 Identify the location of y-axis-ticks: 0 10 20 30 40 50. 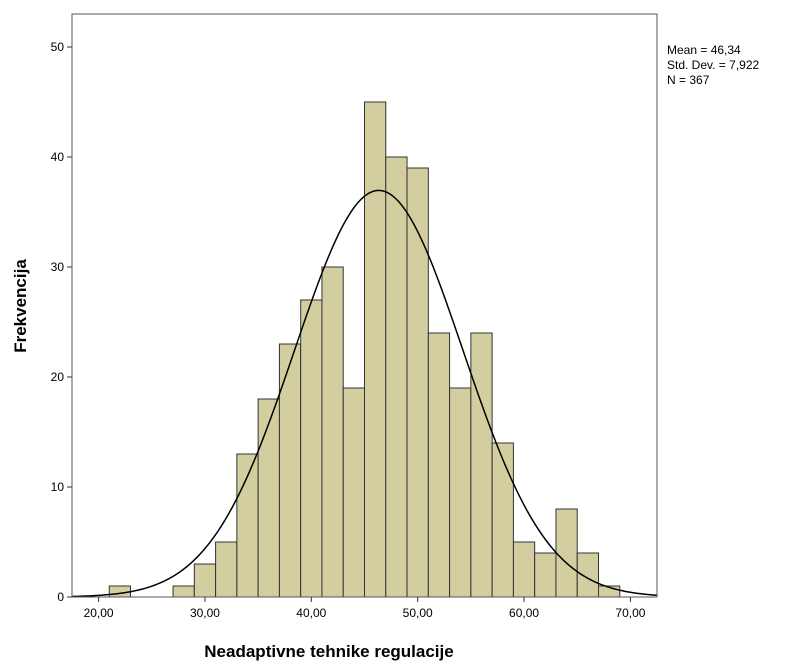
(61, 322).